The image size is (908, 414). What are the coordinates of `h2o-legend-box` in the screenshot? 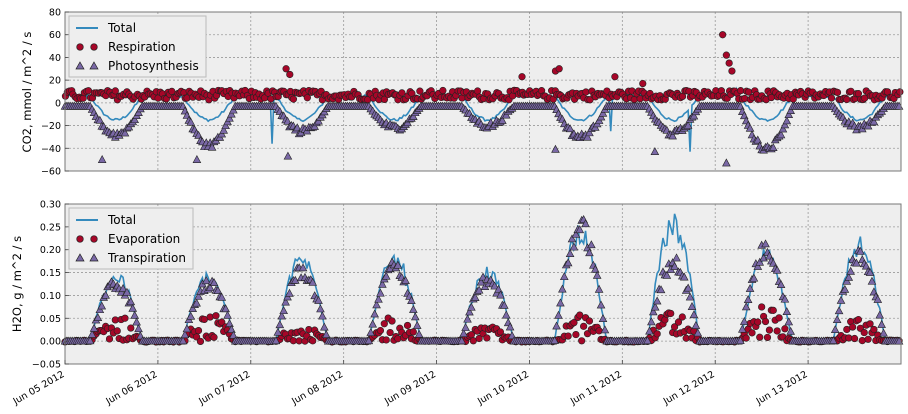 It's located at (131, 238).